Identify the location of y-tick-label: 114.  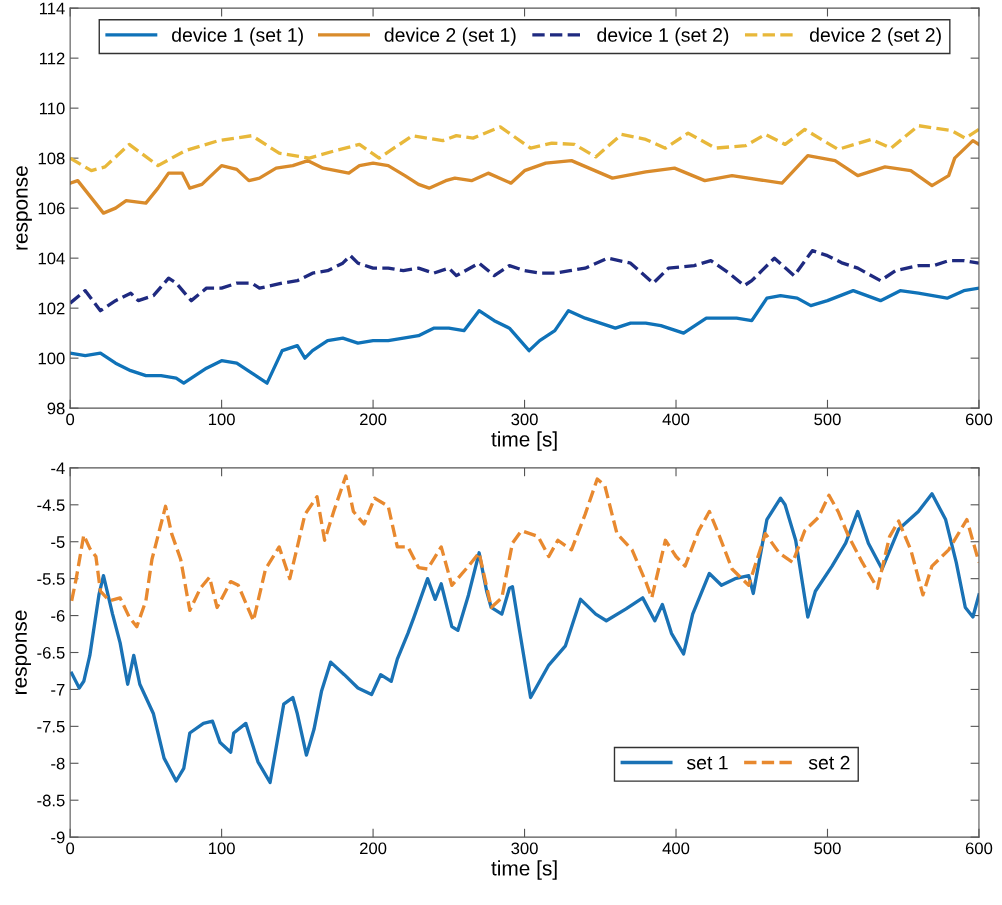
(52, 8).